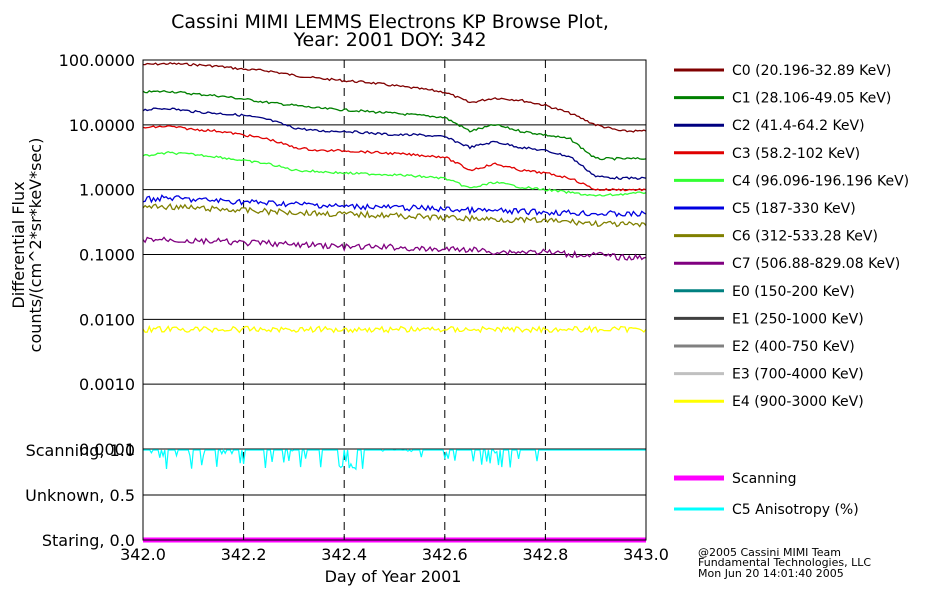 The height and width of the screenshot is (600, 950). Describe the element at coordinates (143, 554) in the screenshot. I see `x-tick-label: 342.0` at that location.